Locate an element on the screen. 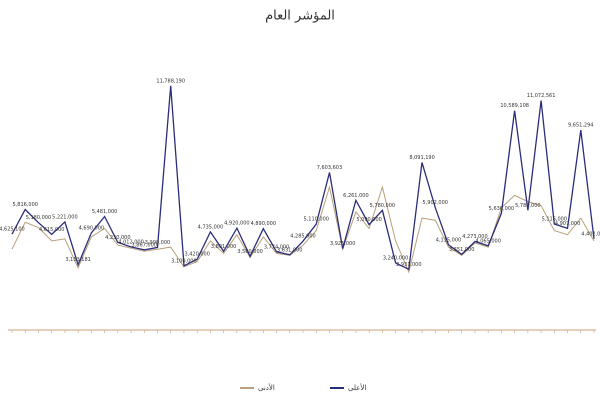  data-label: 4,012,000 is located at coordinates (130, 242).